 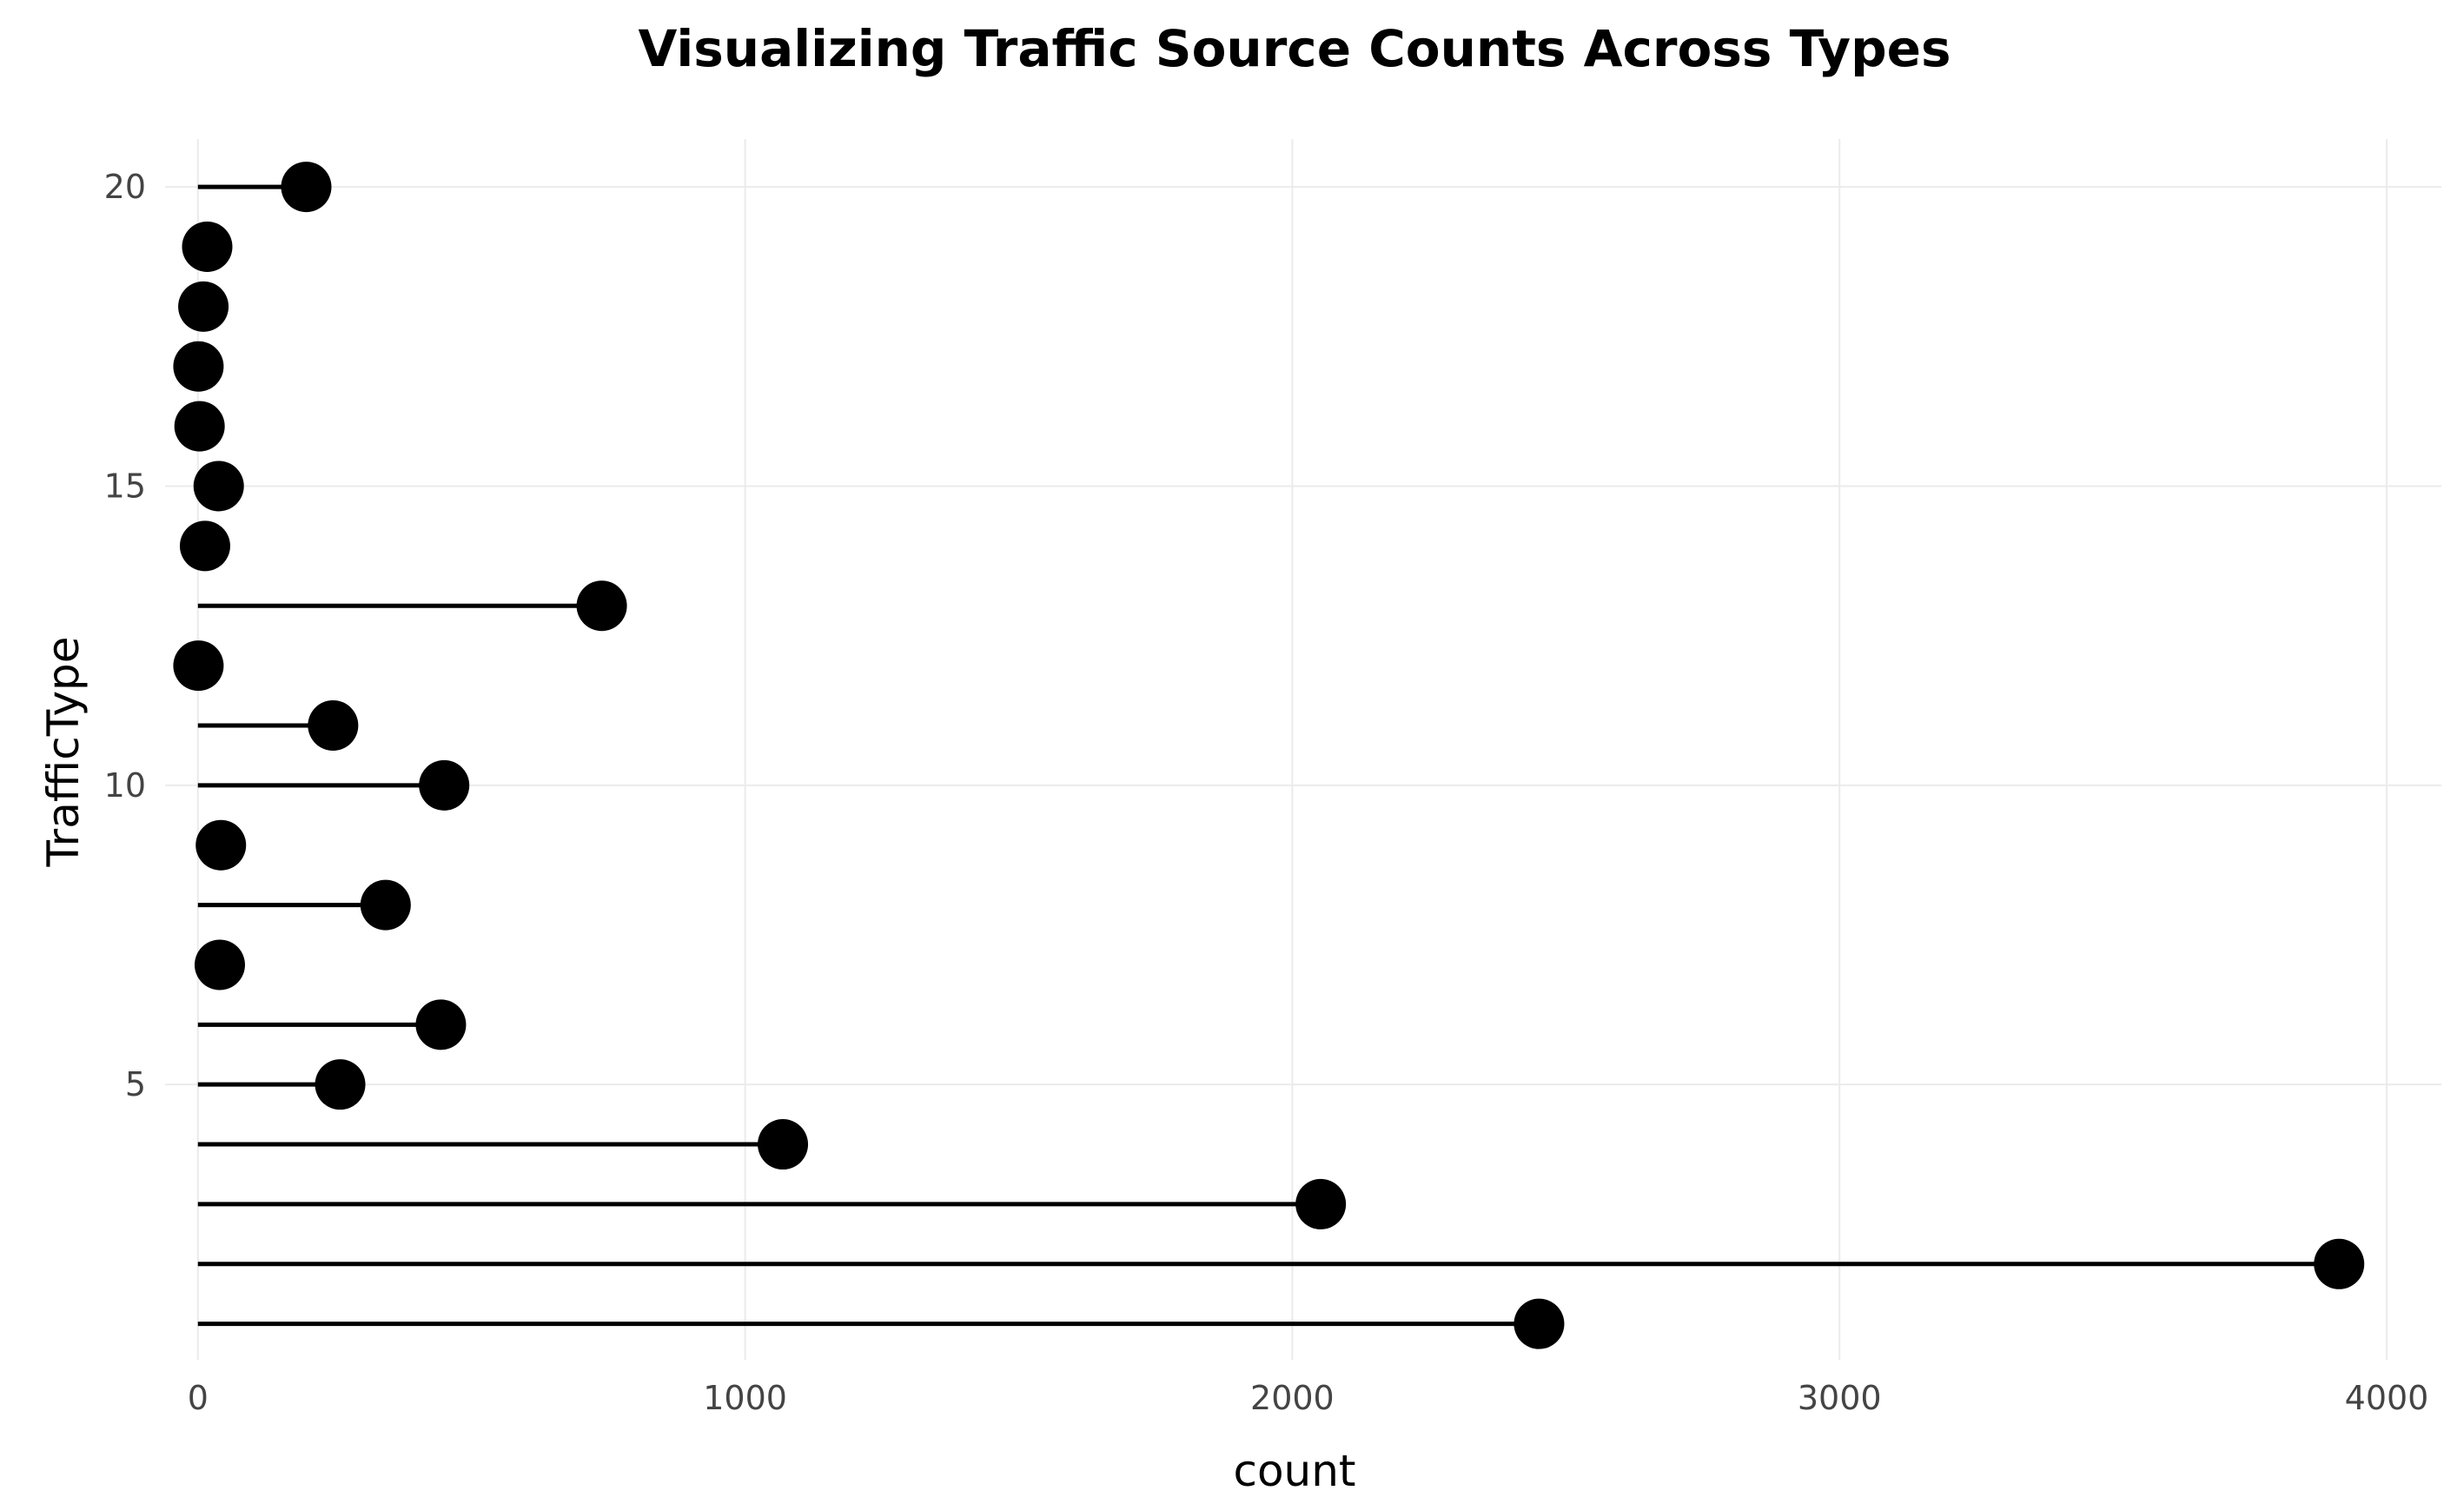 What do you see at coordinates (125, 187) in the screenshot?
I see `y-tick-label: 20` at bounding box center [125, 187].